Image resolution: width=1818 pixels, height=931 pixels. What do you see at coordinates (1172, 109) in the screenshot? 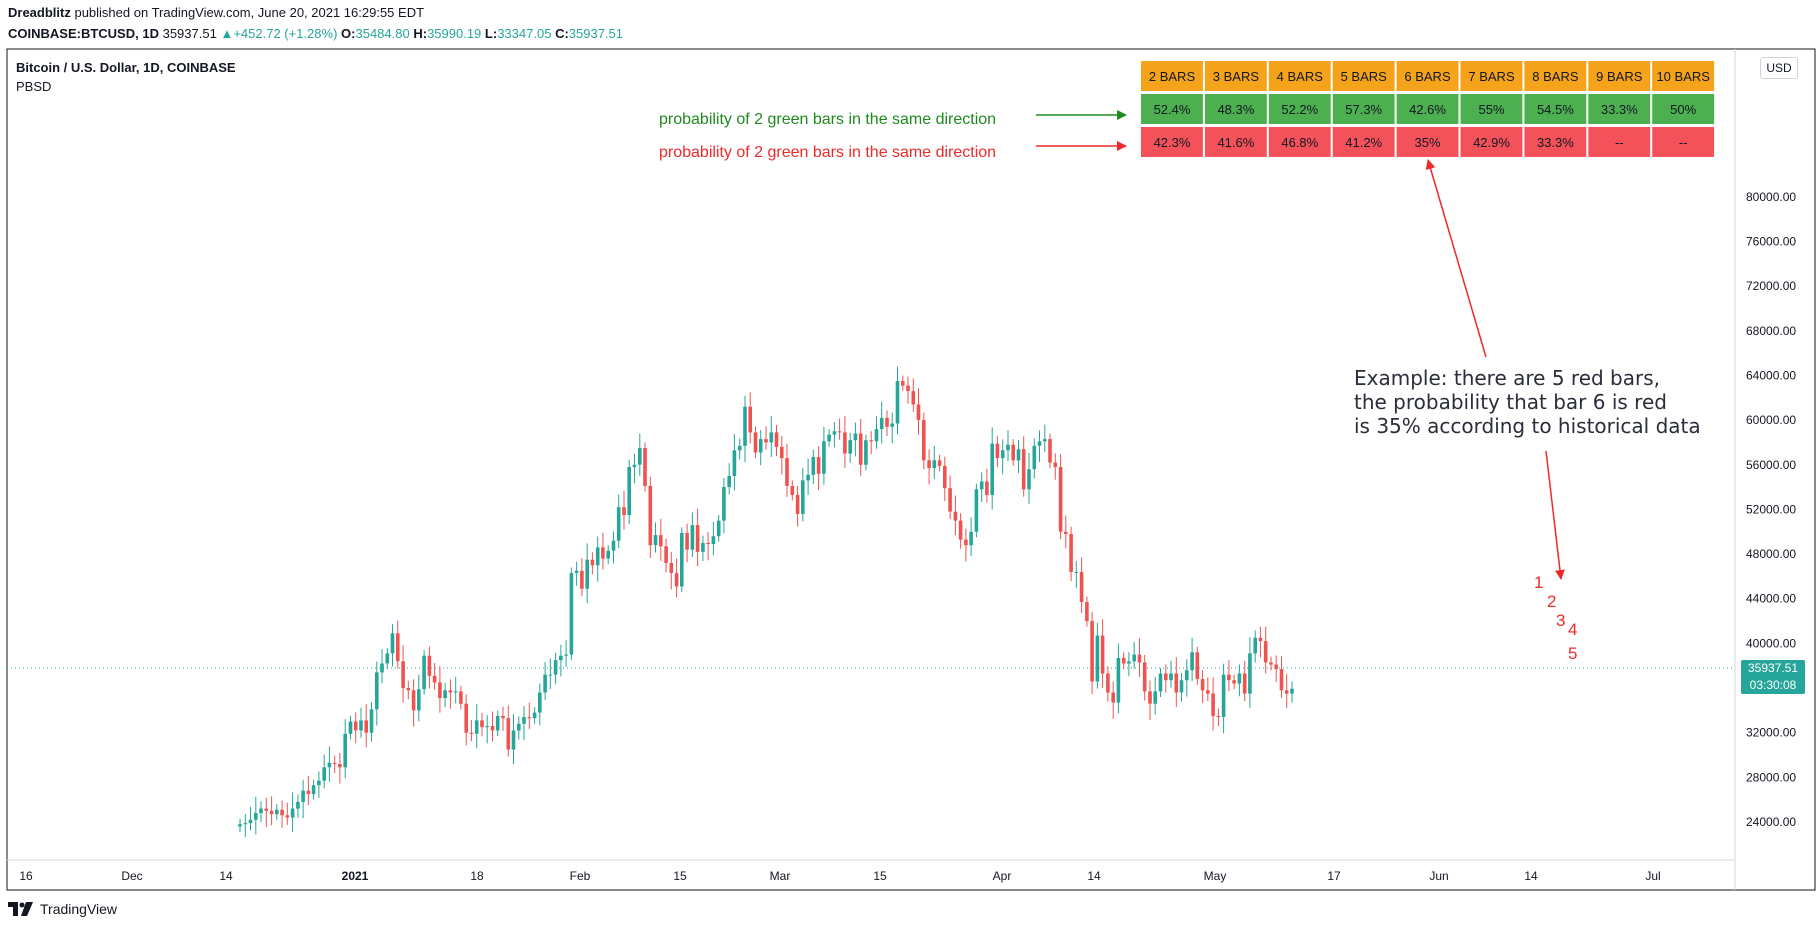
I see `table-green-cell-text: 52.4%` at bounding box center [1172, 109].